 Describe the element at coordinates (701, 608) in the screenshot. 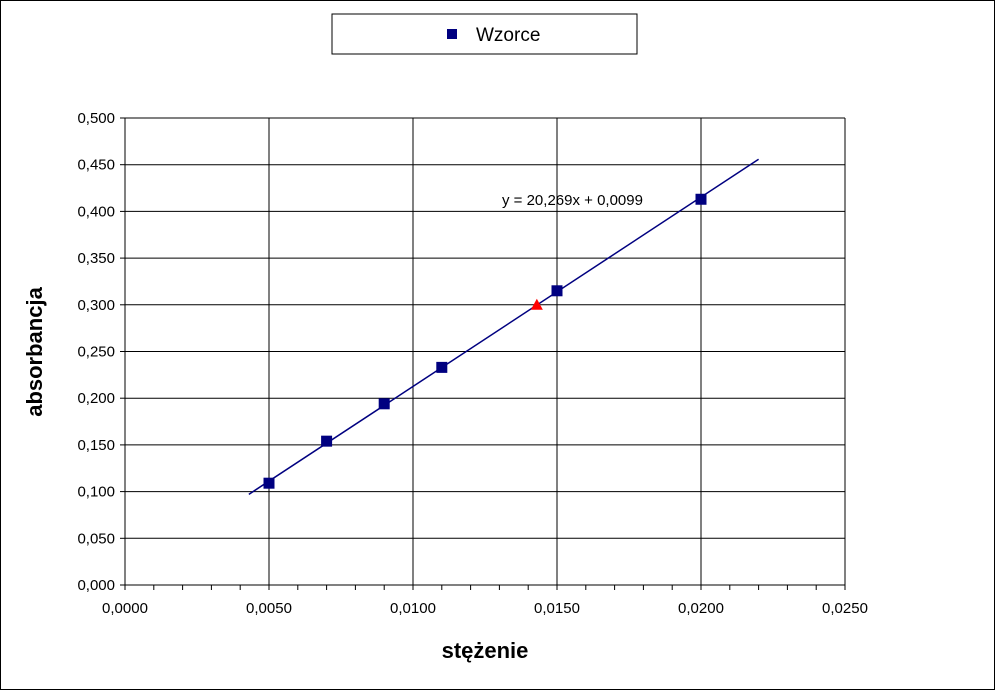

I see `x-tick-label: 0,0200` at that location.